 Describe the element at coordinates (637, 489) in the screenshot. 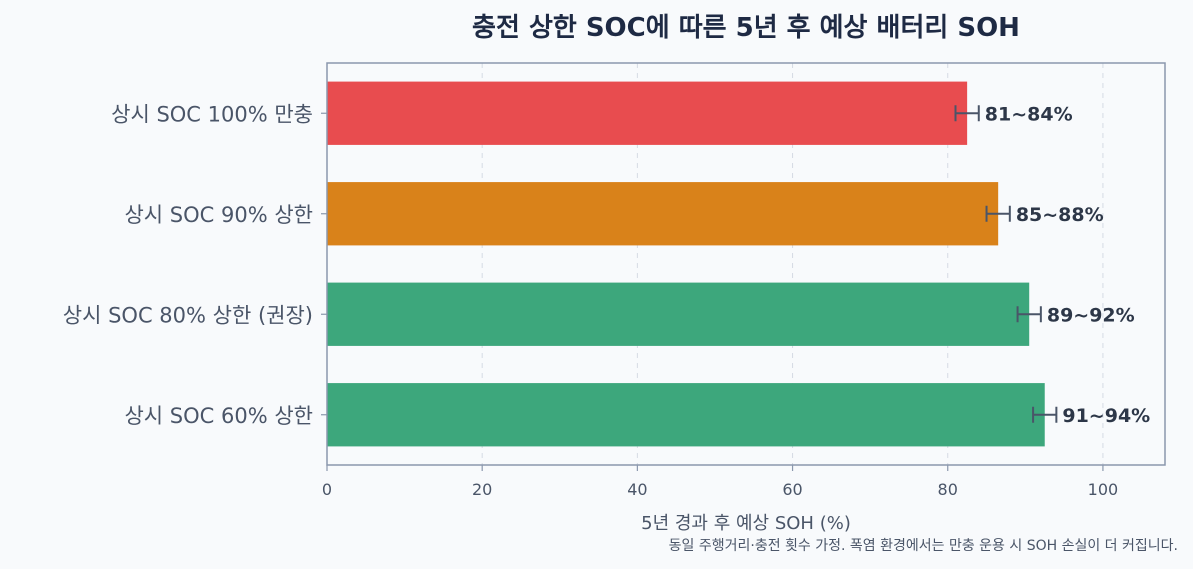

I see `x-tick-label: 40` at that location.